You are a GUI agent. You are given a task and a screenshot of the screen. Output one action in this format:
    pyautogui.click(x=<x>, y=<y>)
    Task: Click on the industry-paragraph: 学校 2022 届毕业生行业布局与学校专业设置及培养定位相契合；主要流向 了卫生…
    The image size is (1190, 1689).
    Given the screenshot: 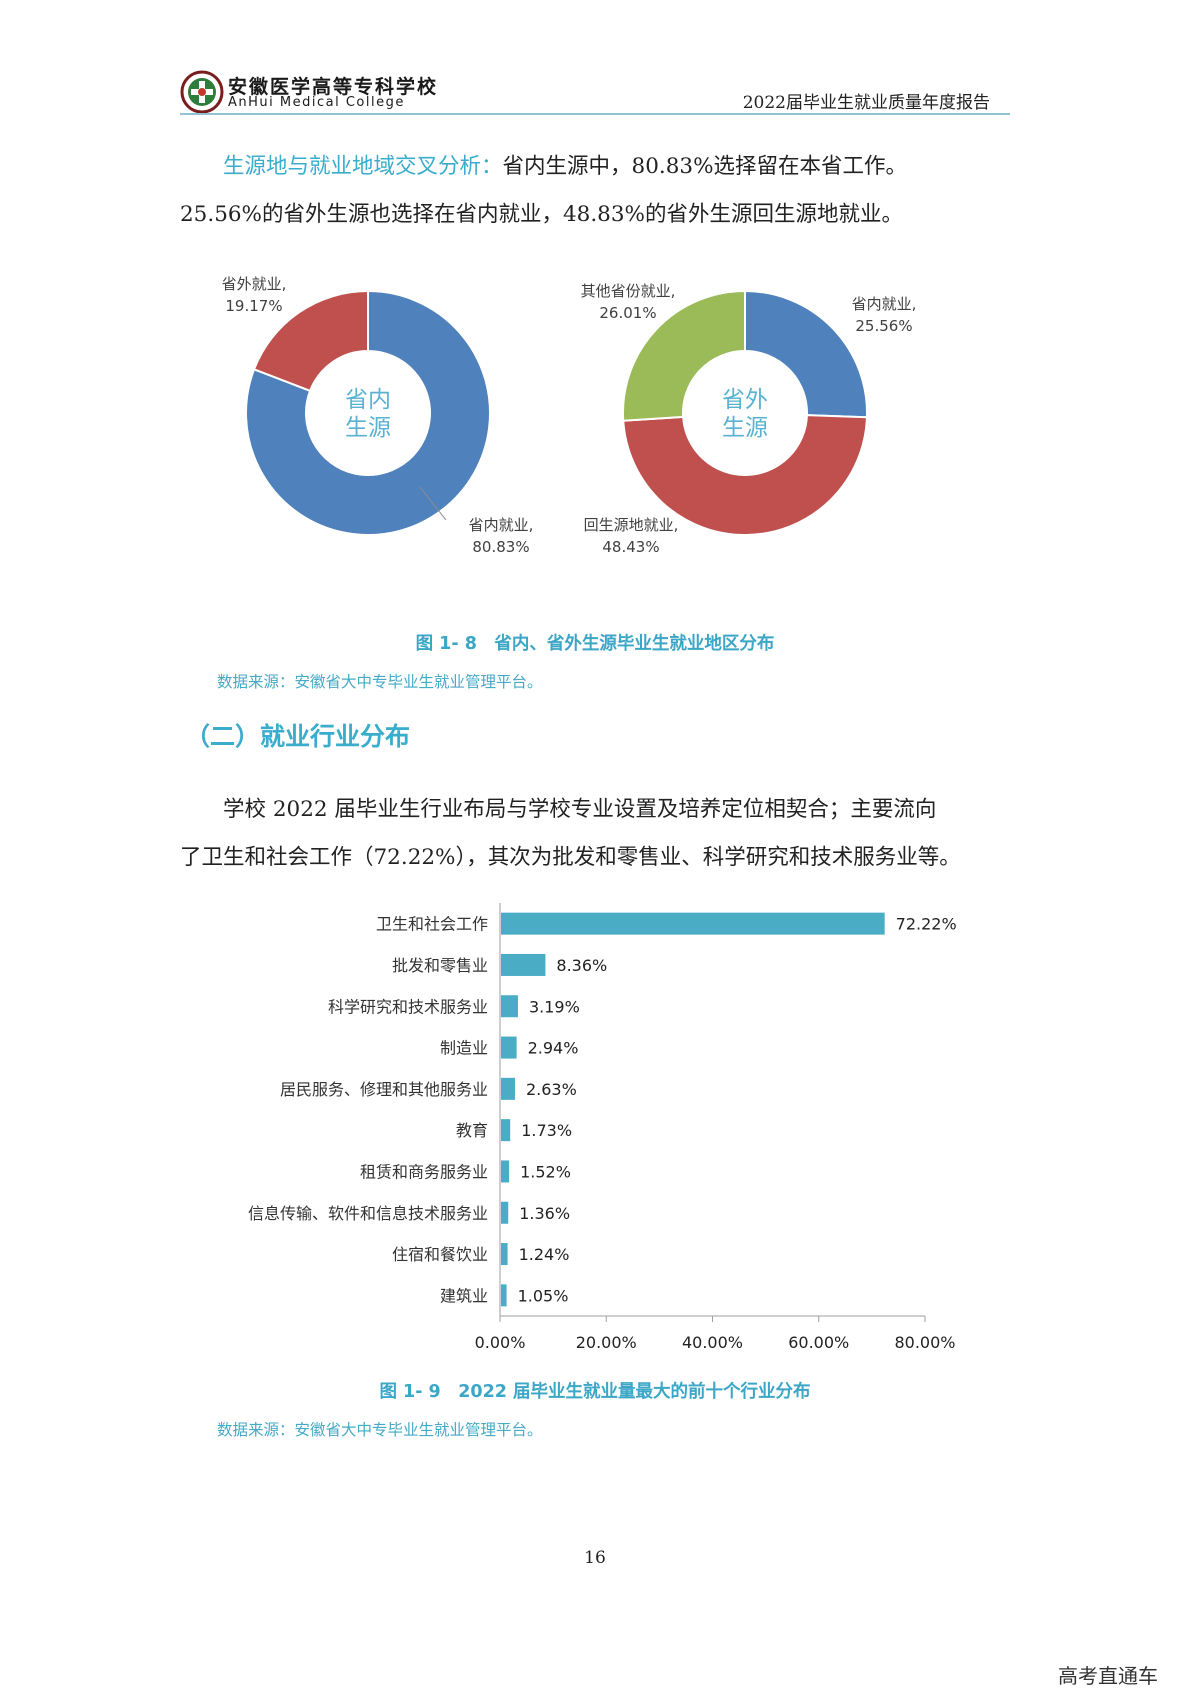 What is the action you would take?
    pyautogui.click(x=600, y=834)
    